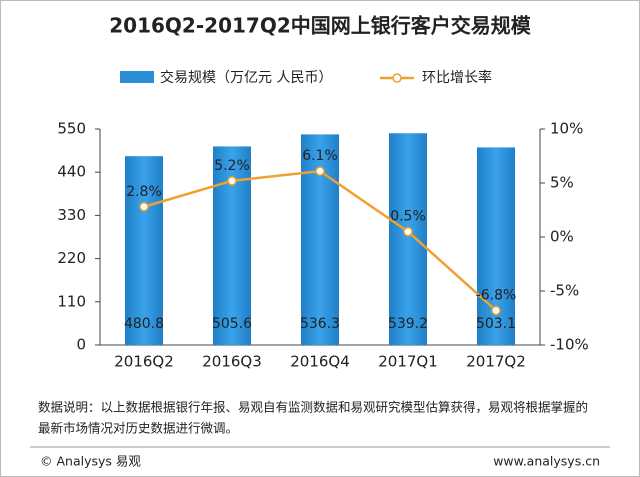 Image resolution: width=640 pixels, height=477 pixels. I want to click on x-tick-label: 2016Q2, so click(144, 362).